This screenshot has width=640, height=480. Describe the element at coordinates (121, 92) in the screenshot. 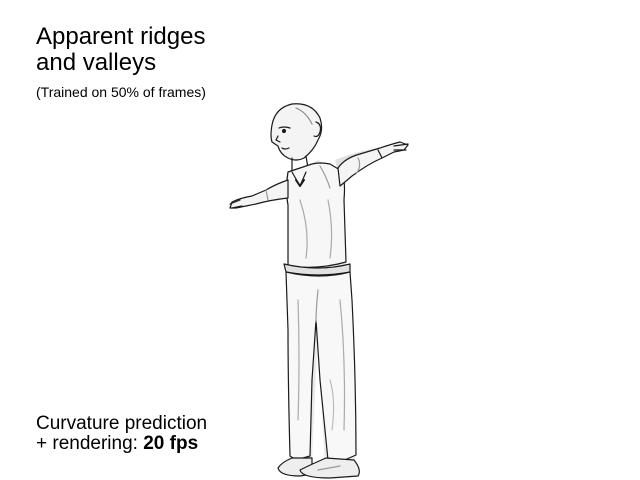

I see `subtitle: (Trained on 50% of frames)` at that location.